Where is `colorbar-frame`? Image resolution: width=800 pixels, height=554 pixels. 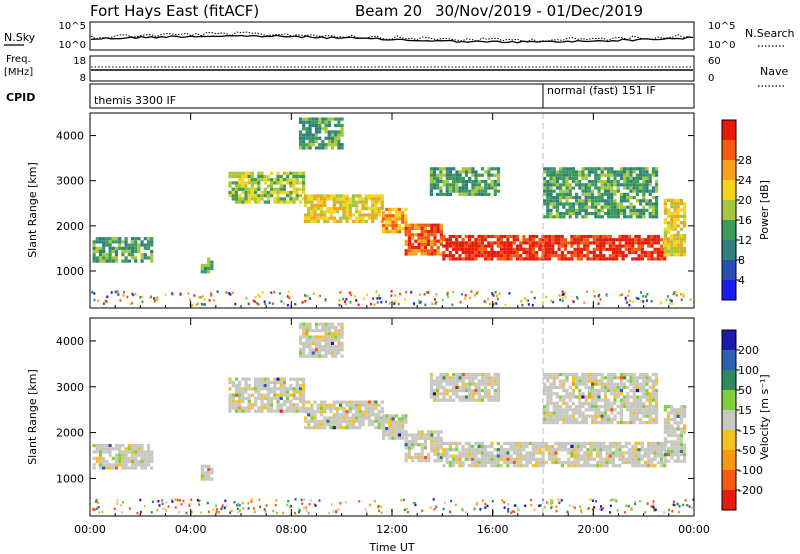 colorbar-frame is located at coordinates (729, 420).